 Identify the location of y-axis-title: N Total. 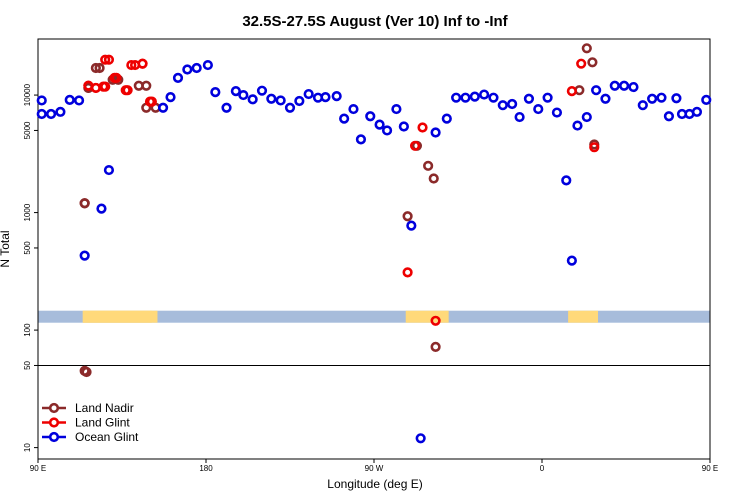
(6, 248).